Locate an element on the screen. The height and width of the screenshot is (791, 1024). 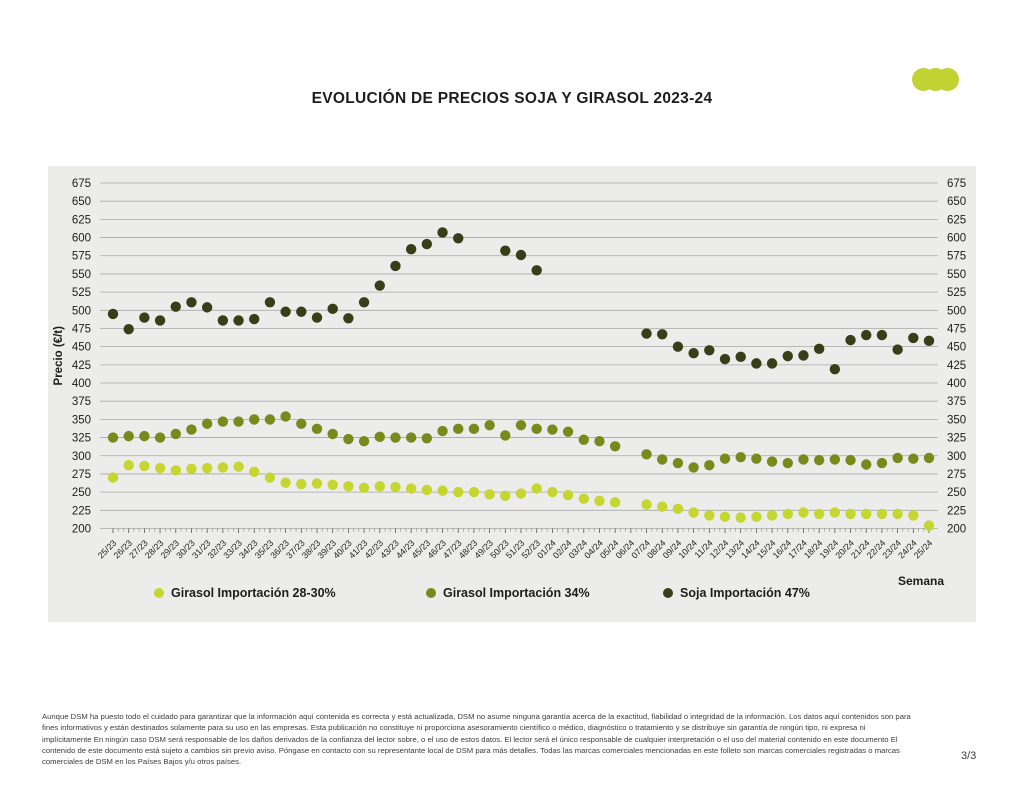
legend-item-girasol-28-30: Girasol Importación 28-30% is located at coordinates (245, 593).